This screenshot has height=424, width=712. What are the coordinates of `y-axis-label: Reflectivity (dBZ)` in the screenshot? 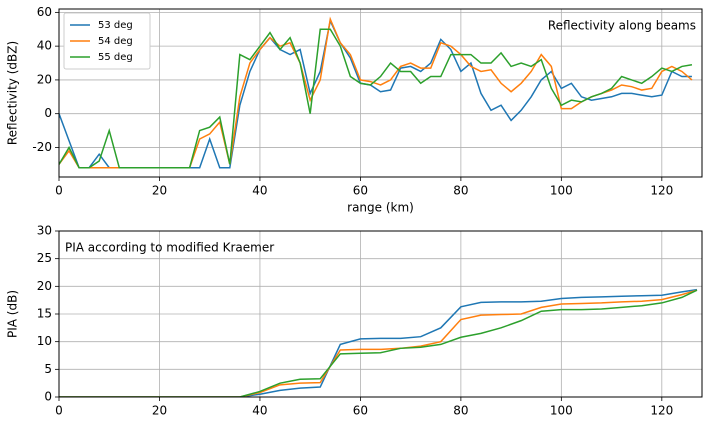 It's located at (13, 93).